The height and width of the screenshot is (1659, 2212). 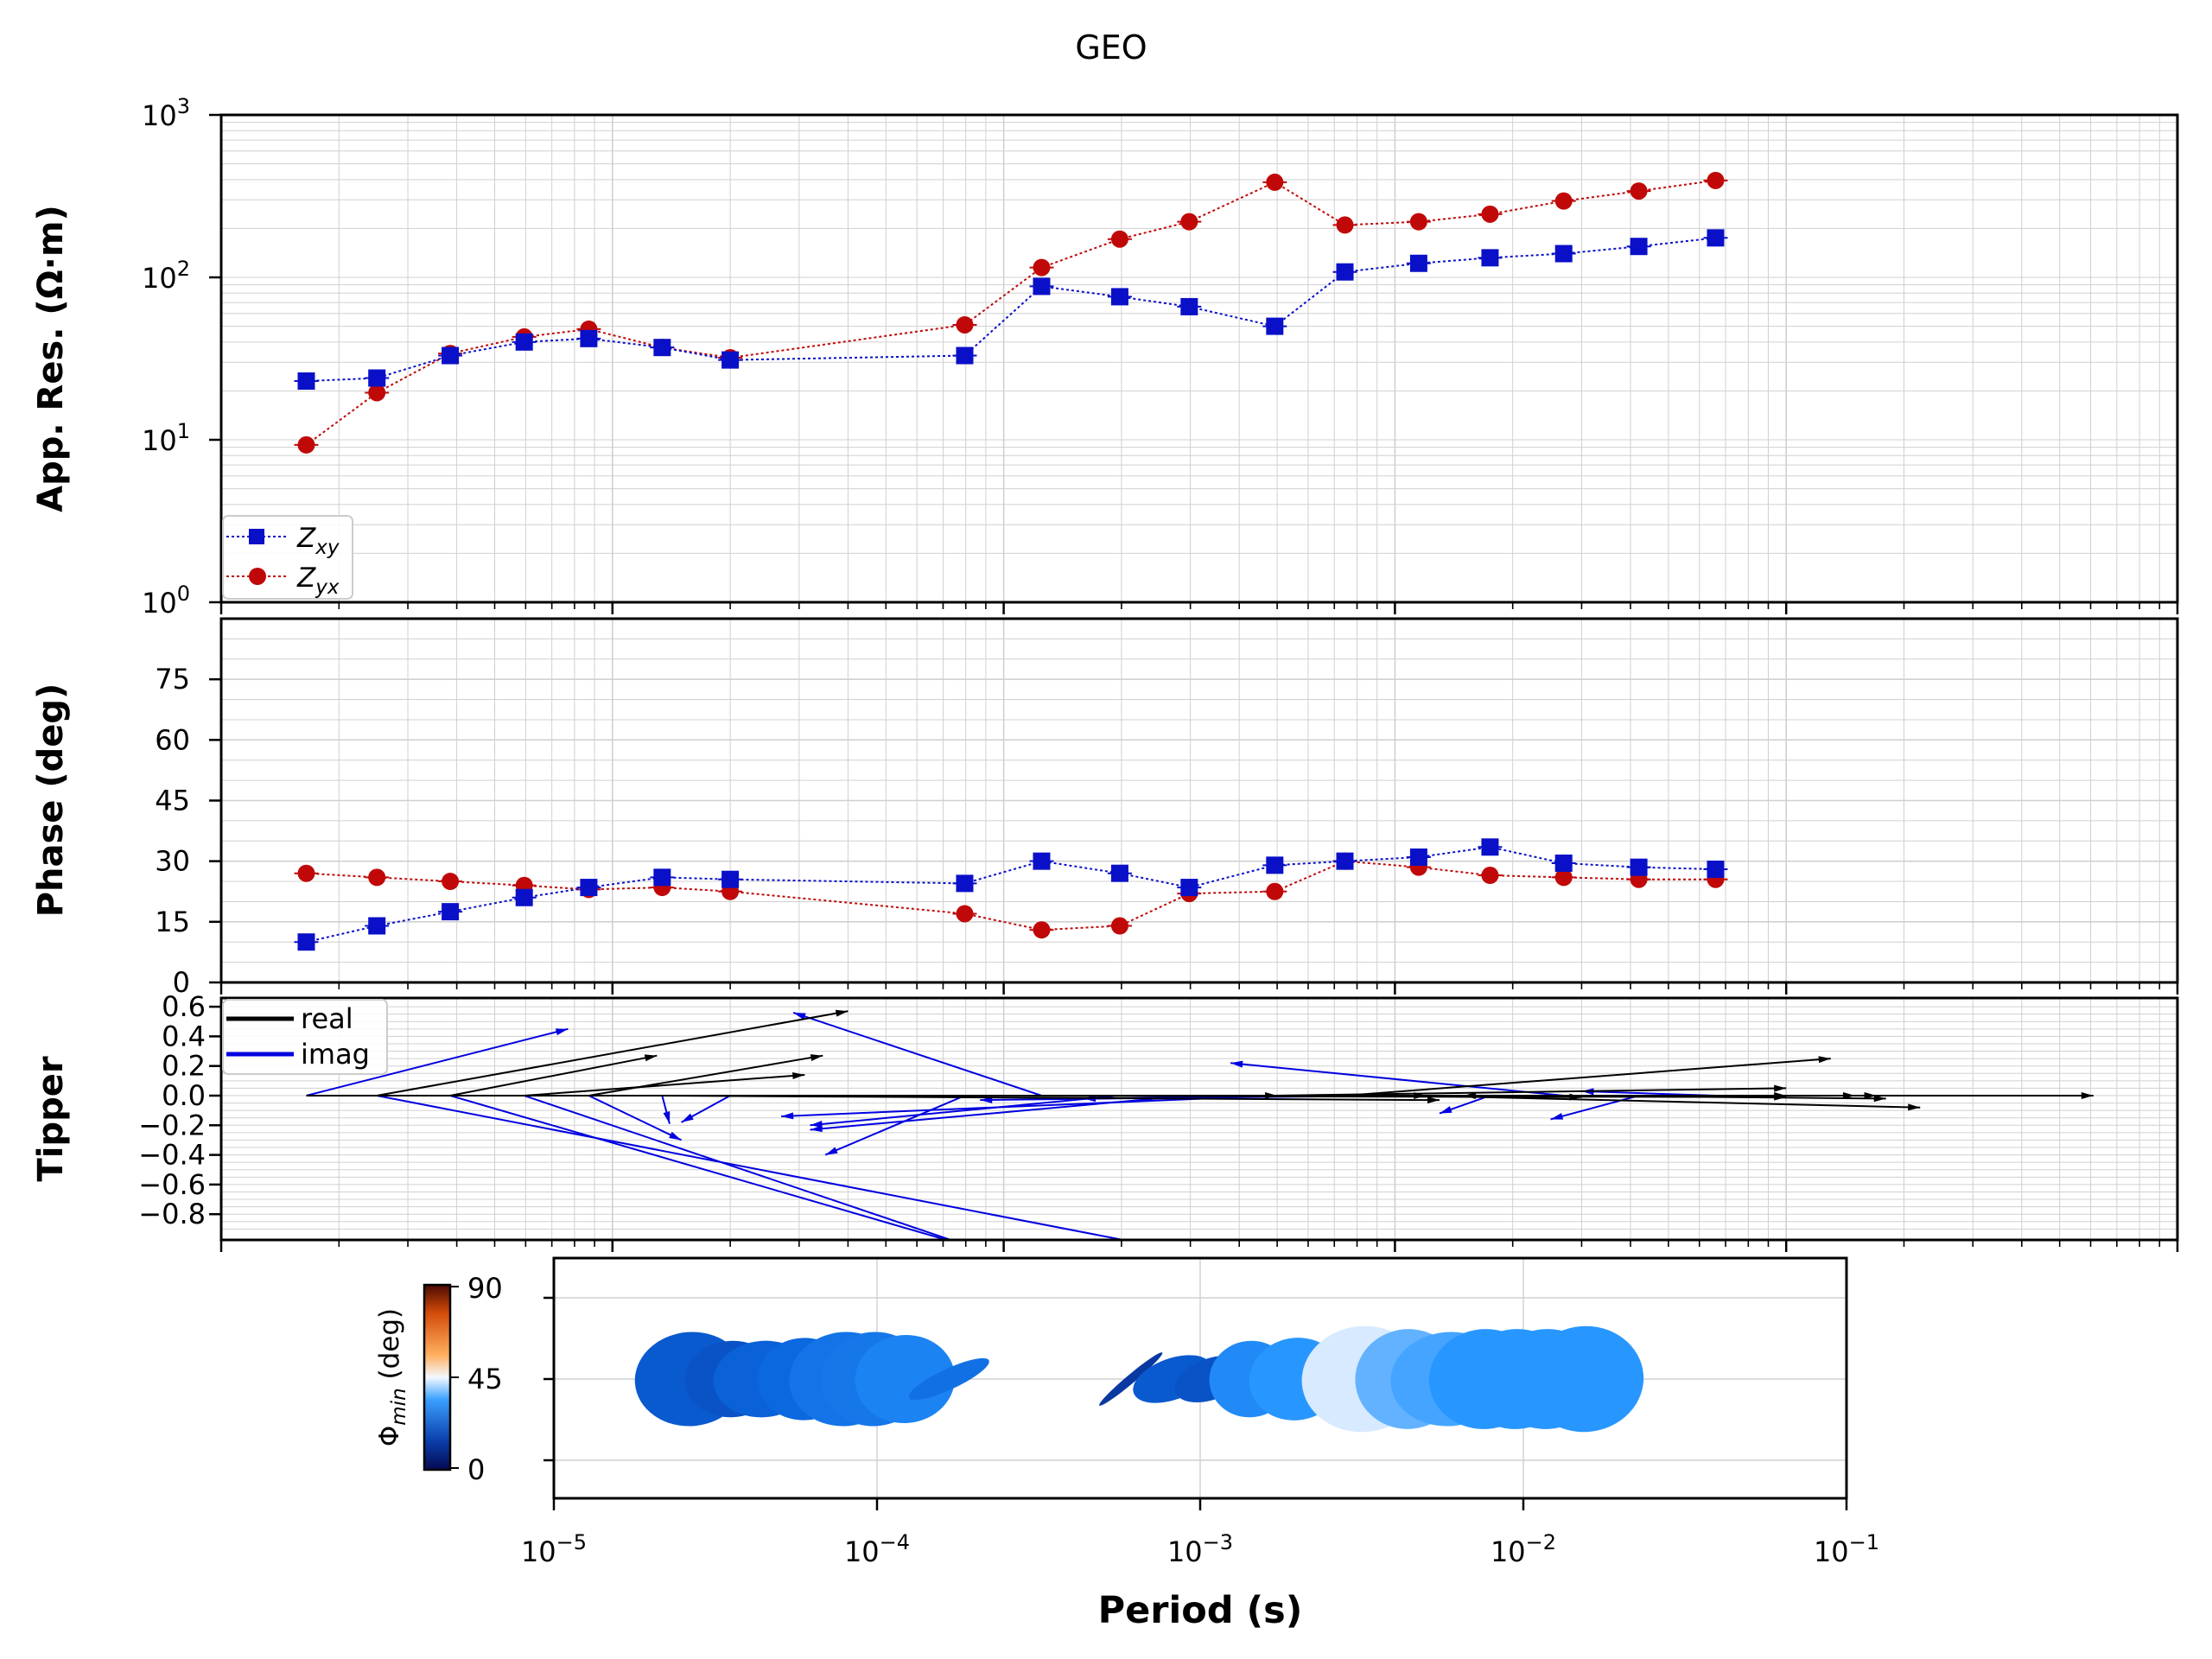 I want to click on res-ytick-label: 10¹, so click(x=166, y=438).